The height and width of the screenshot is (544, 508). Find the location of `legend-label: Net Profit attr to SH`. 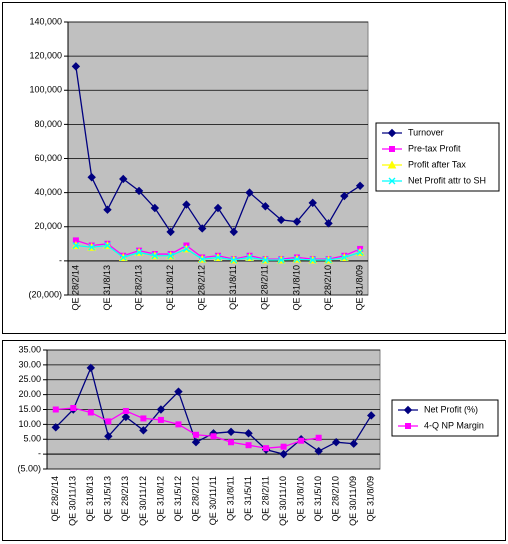

legend-label: Net Profit attr to SH is located at coordinates (447, 180).